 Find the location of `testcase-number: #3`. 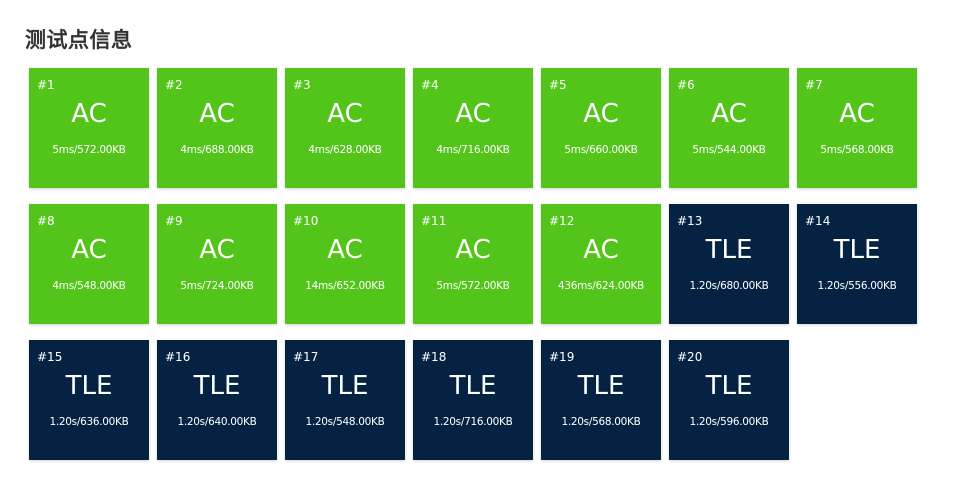

testcase-number: #3 is located at coordinates (302, 85).